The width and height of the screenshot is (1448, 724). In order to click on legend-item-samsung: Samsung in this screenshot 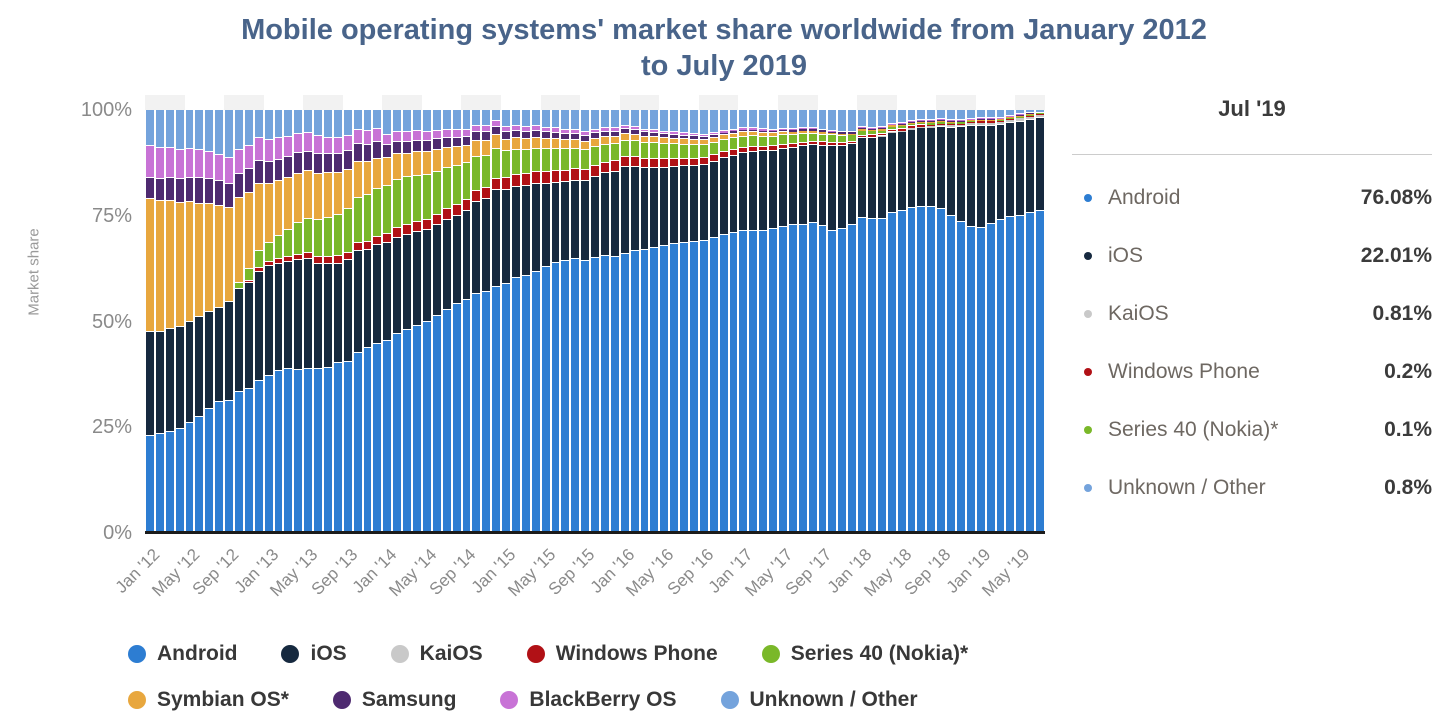, I will do `click(394, 700)`.